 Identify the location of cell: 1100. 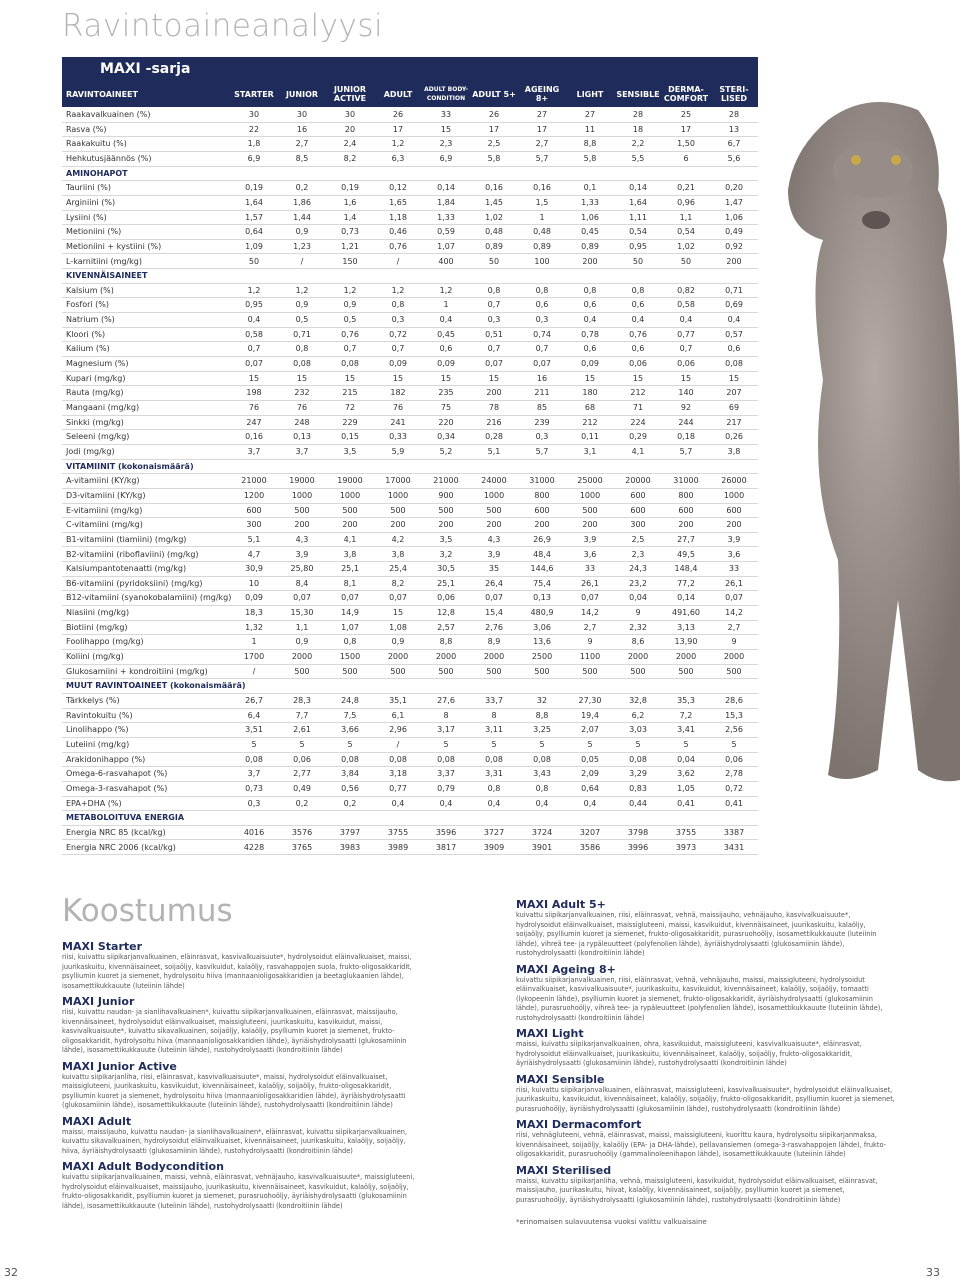
(590, 657).